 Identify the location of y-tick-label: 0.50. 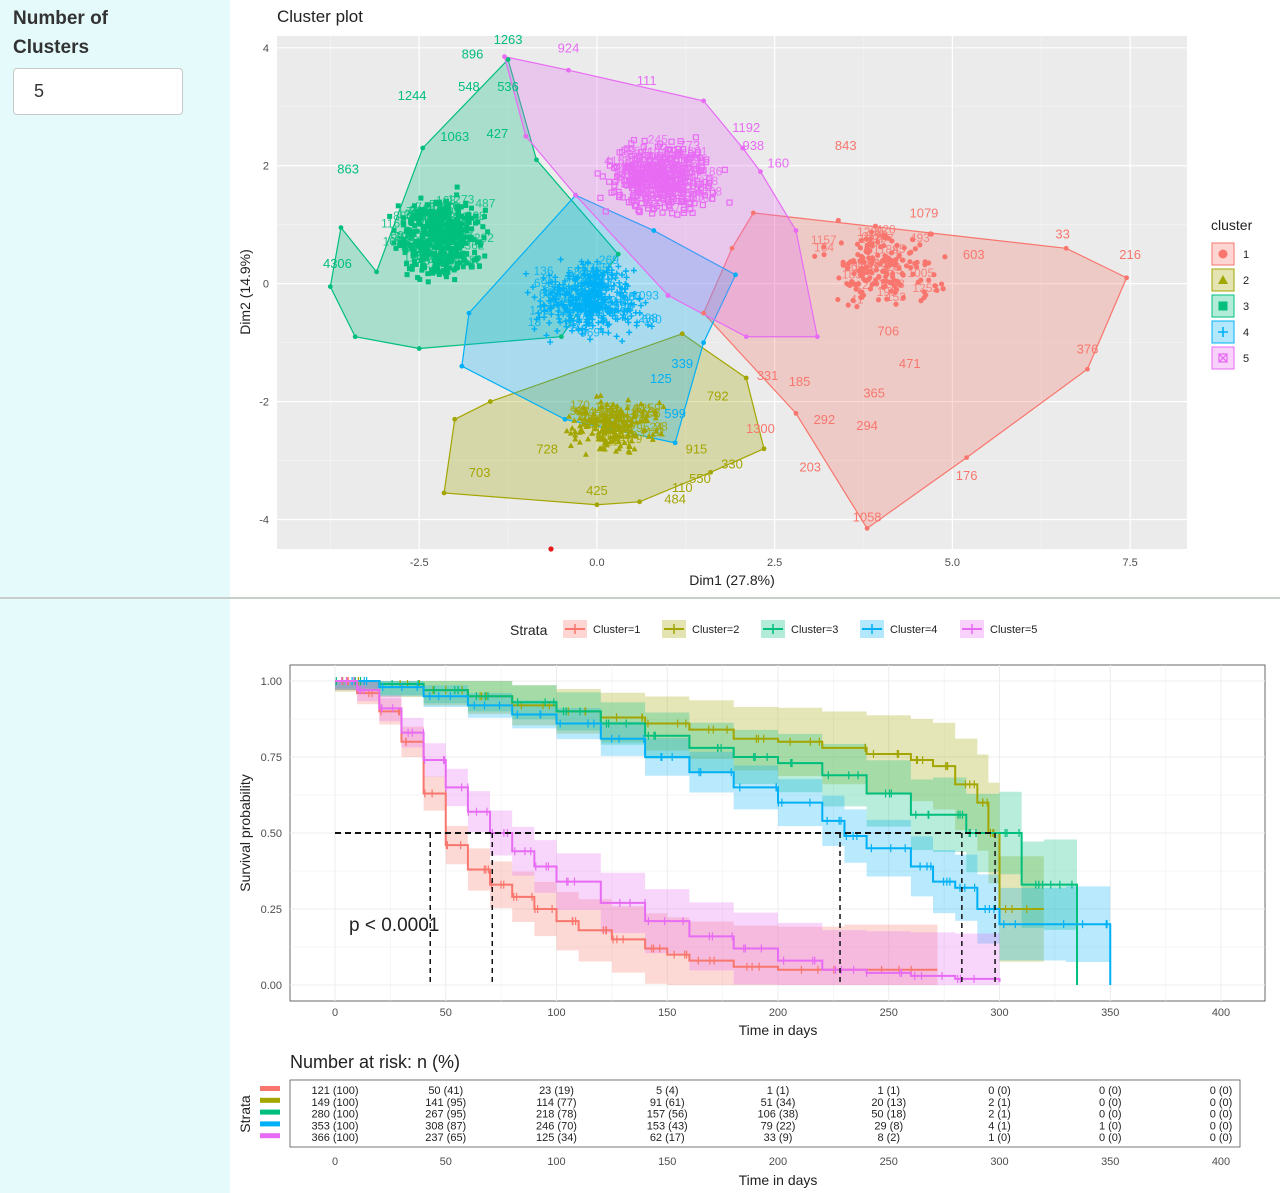
(271, 834).